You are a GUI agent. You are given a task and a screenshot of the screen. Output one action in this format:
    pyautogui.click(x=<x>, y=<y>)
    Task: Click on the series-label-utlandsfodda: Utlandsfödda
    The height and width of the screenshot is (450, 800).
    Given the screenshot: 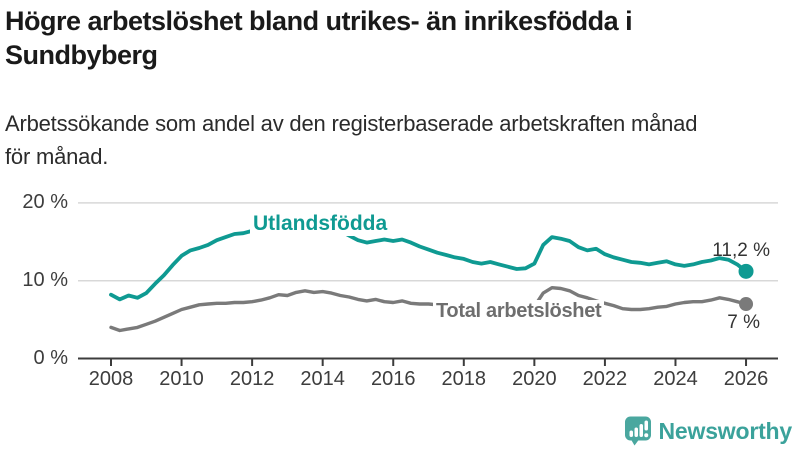 What is the action you would take?
    pyautogui.click(x=320, y=224)
    